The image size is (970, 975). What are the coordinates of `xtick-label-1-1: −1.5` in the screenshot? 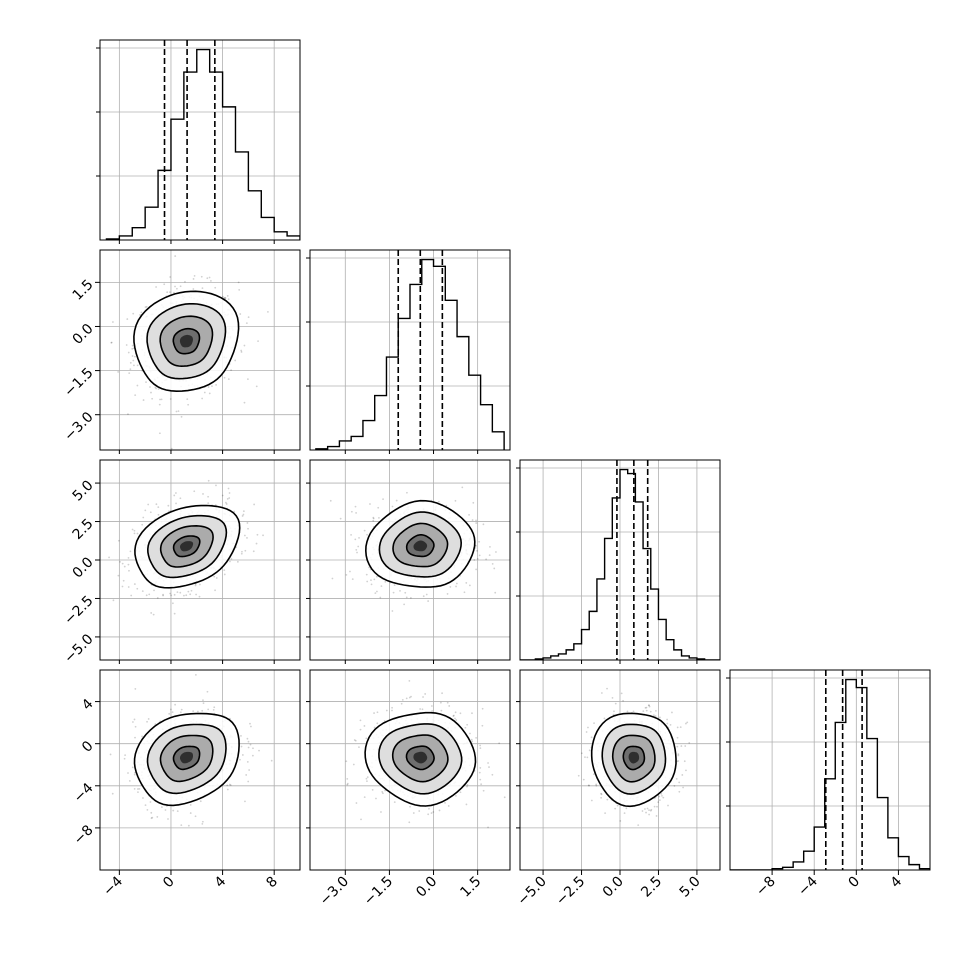 It's located at (378, 891).